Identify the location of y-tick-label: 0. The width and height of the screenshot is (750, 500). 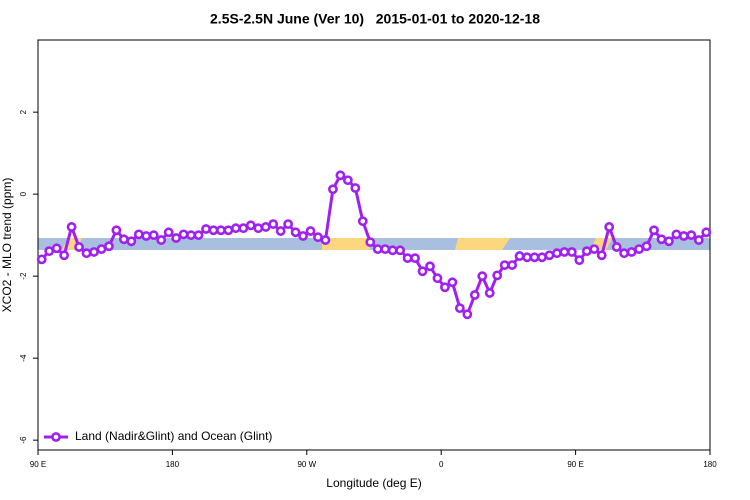
(23, 193).